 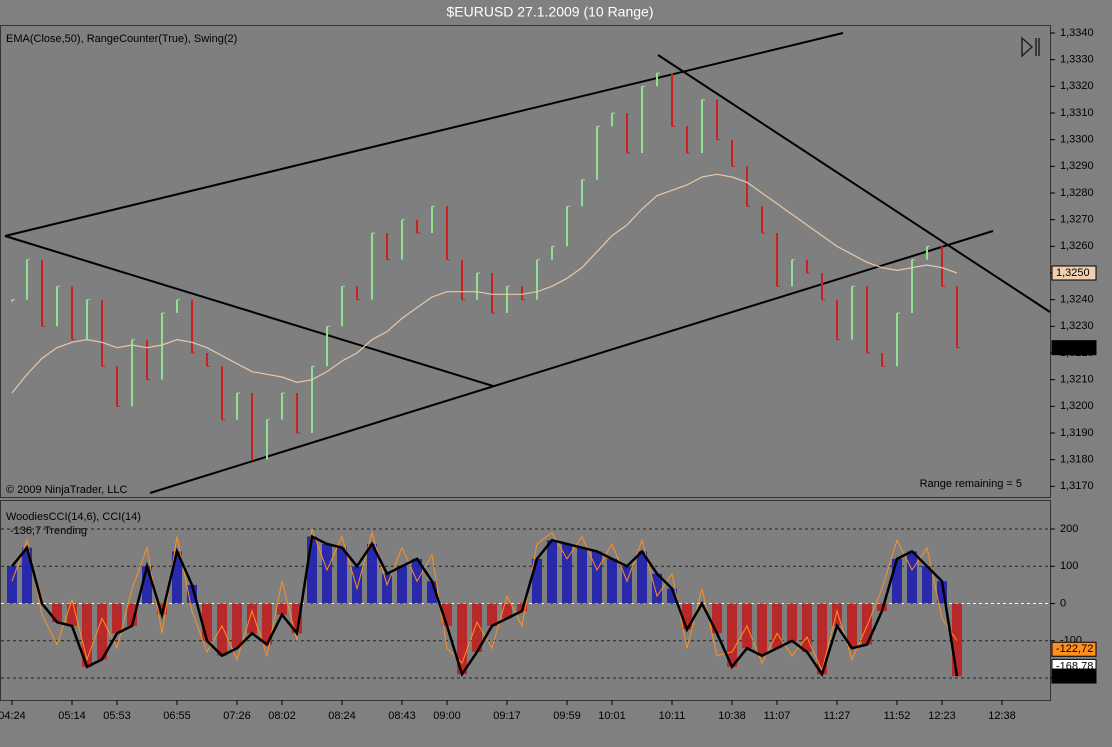 I want to click on y-tick-label: 1,3240, so click(x=1077, y=300).